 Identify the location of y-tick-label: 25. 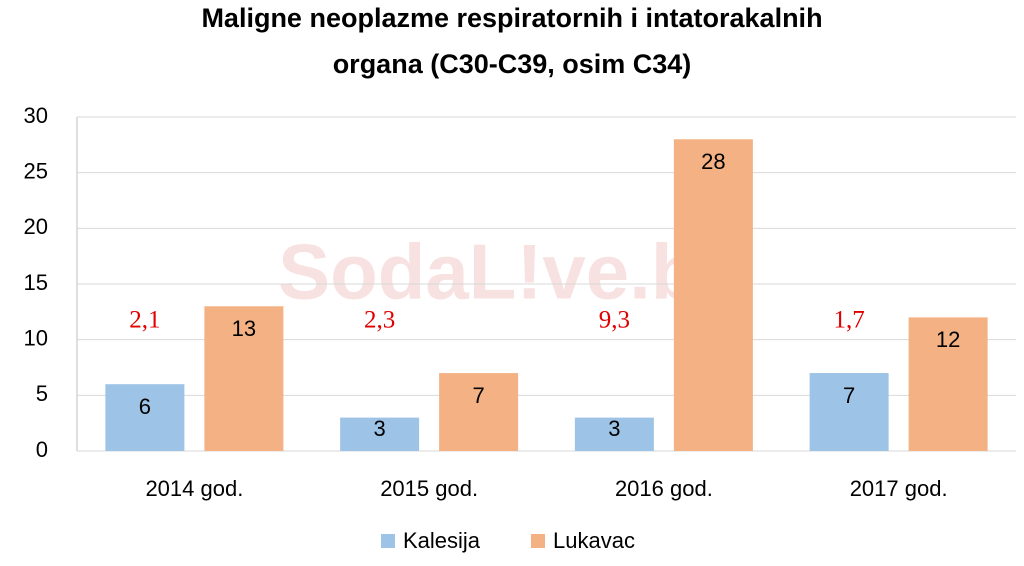
(36, 170).